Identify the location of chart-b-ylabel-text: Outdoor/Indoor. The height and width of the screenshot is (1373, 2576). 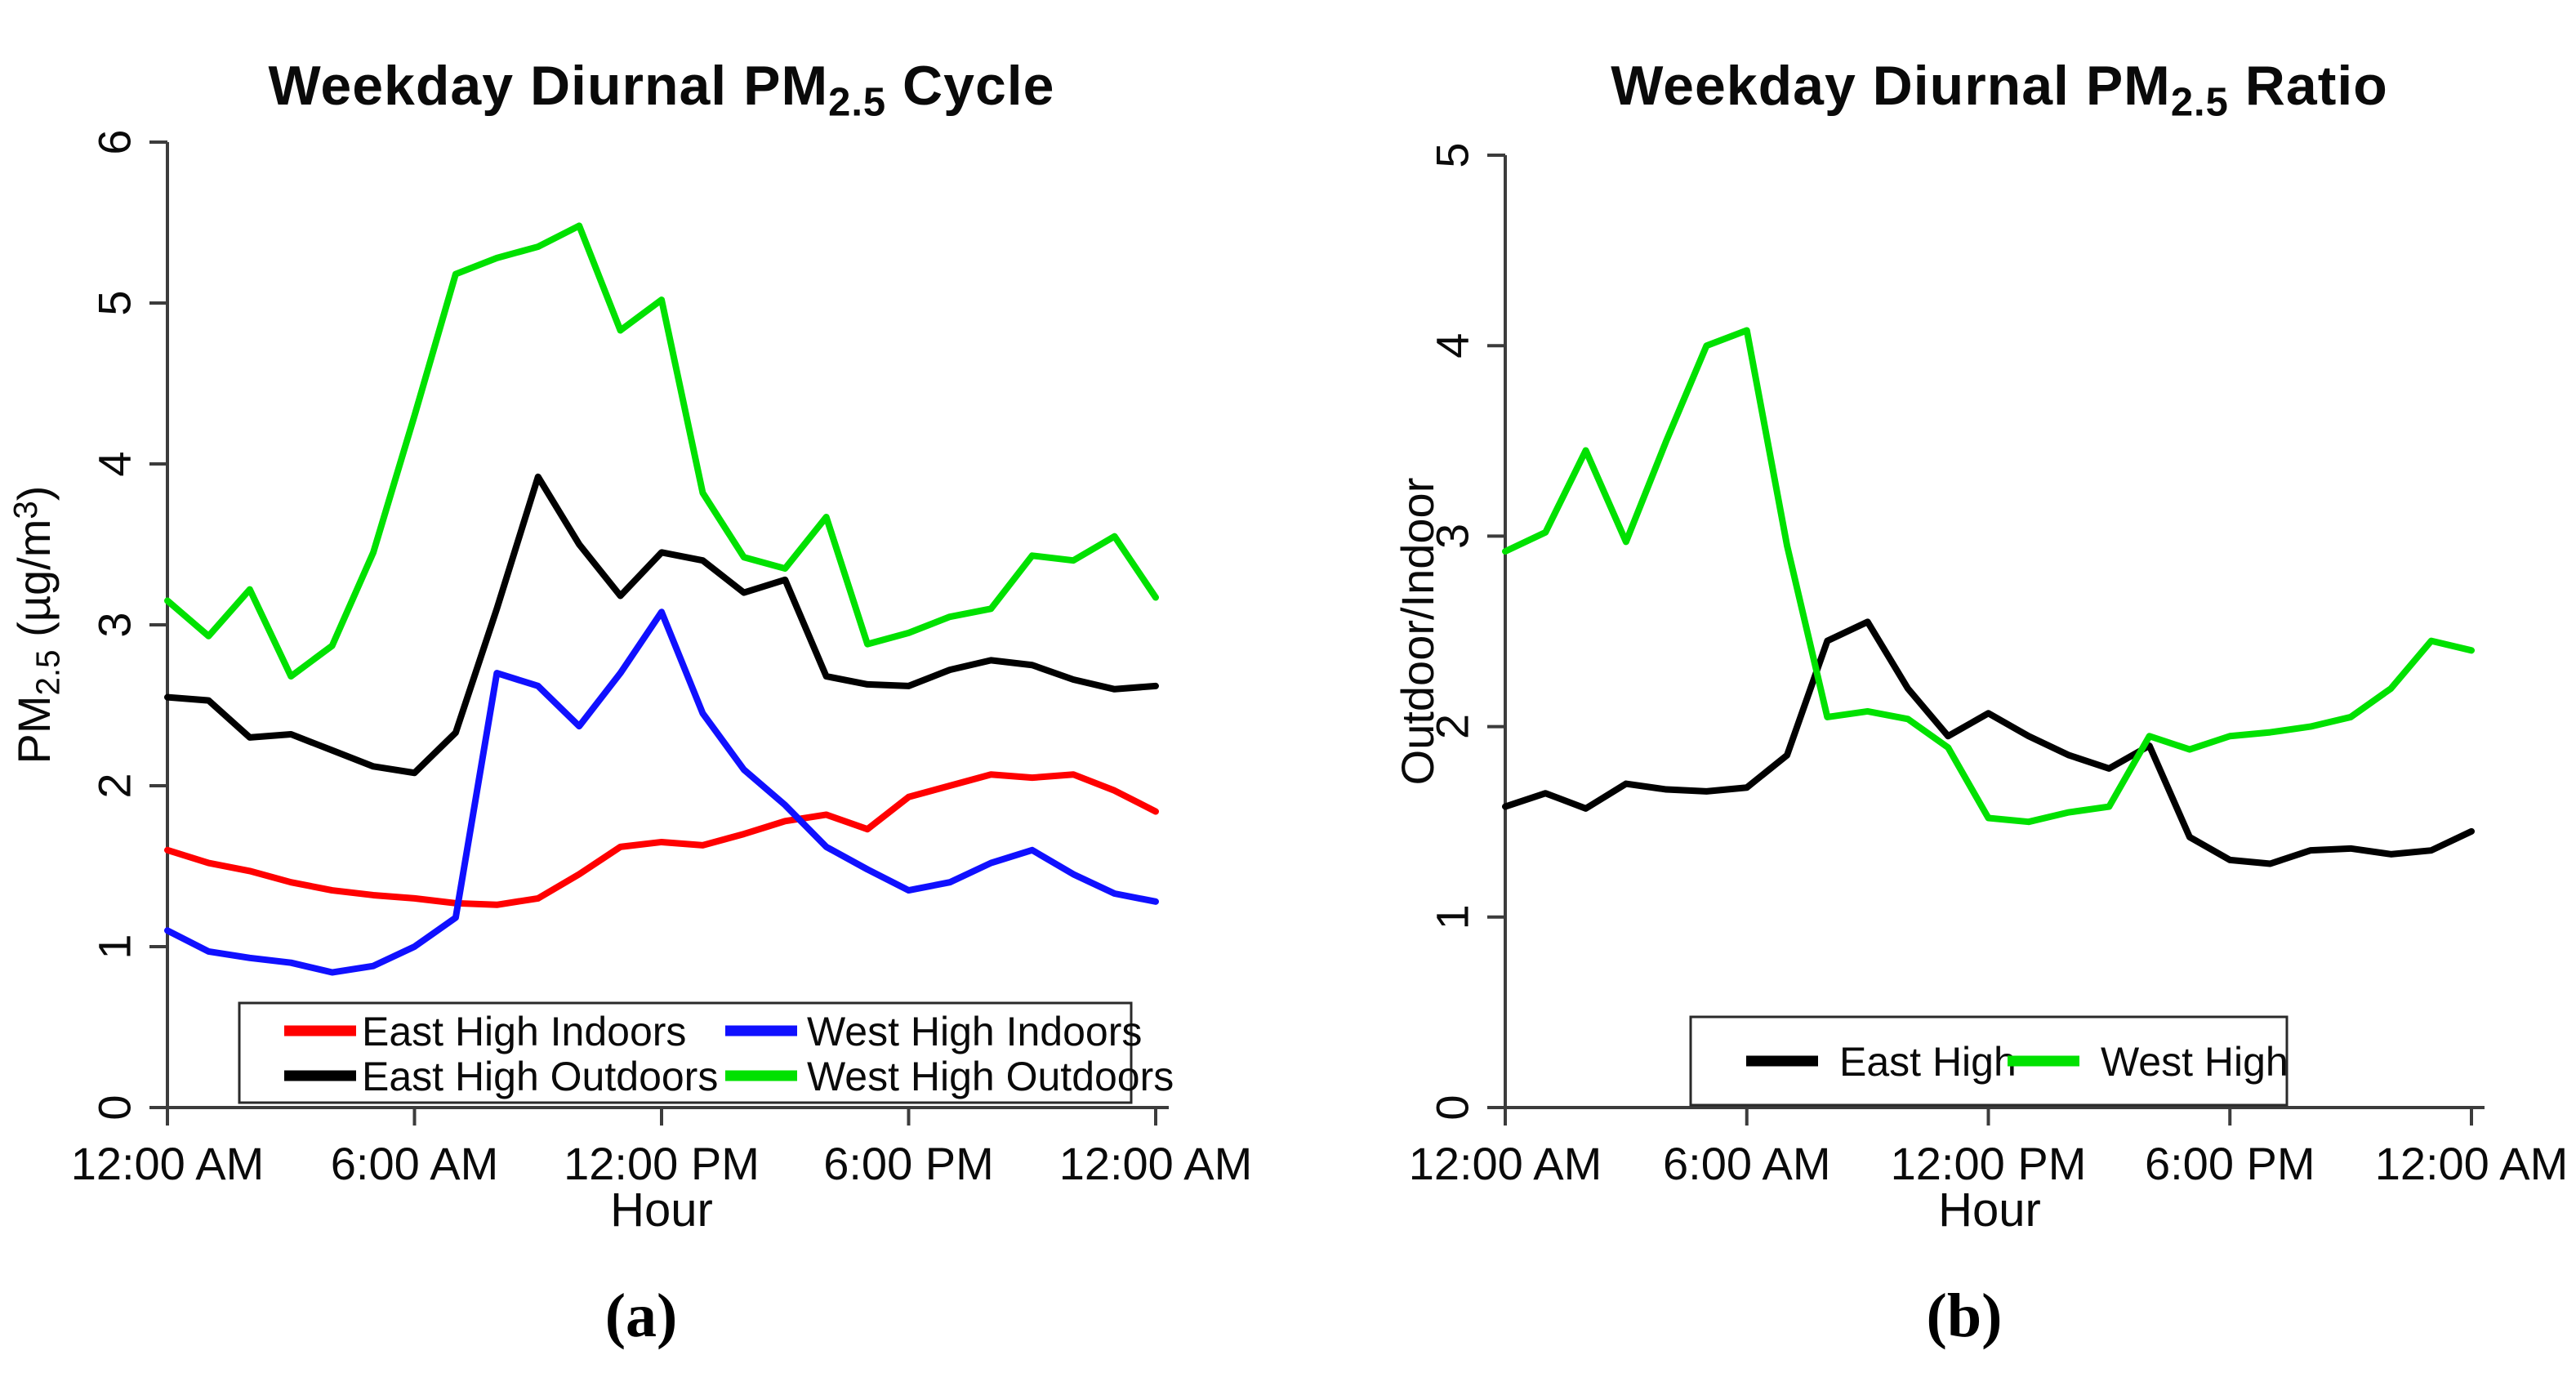
(1417, 631).